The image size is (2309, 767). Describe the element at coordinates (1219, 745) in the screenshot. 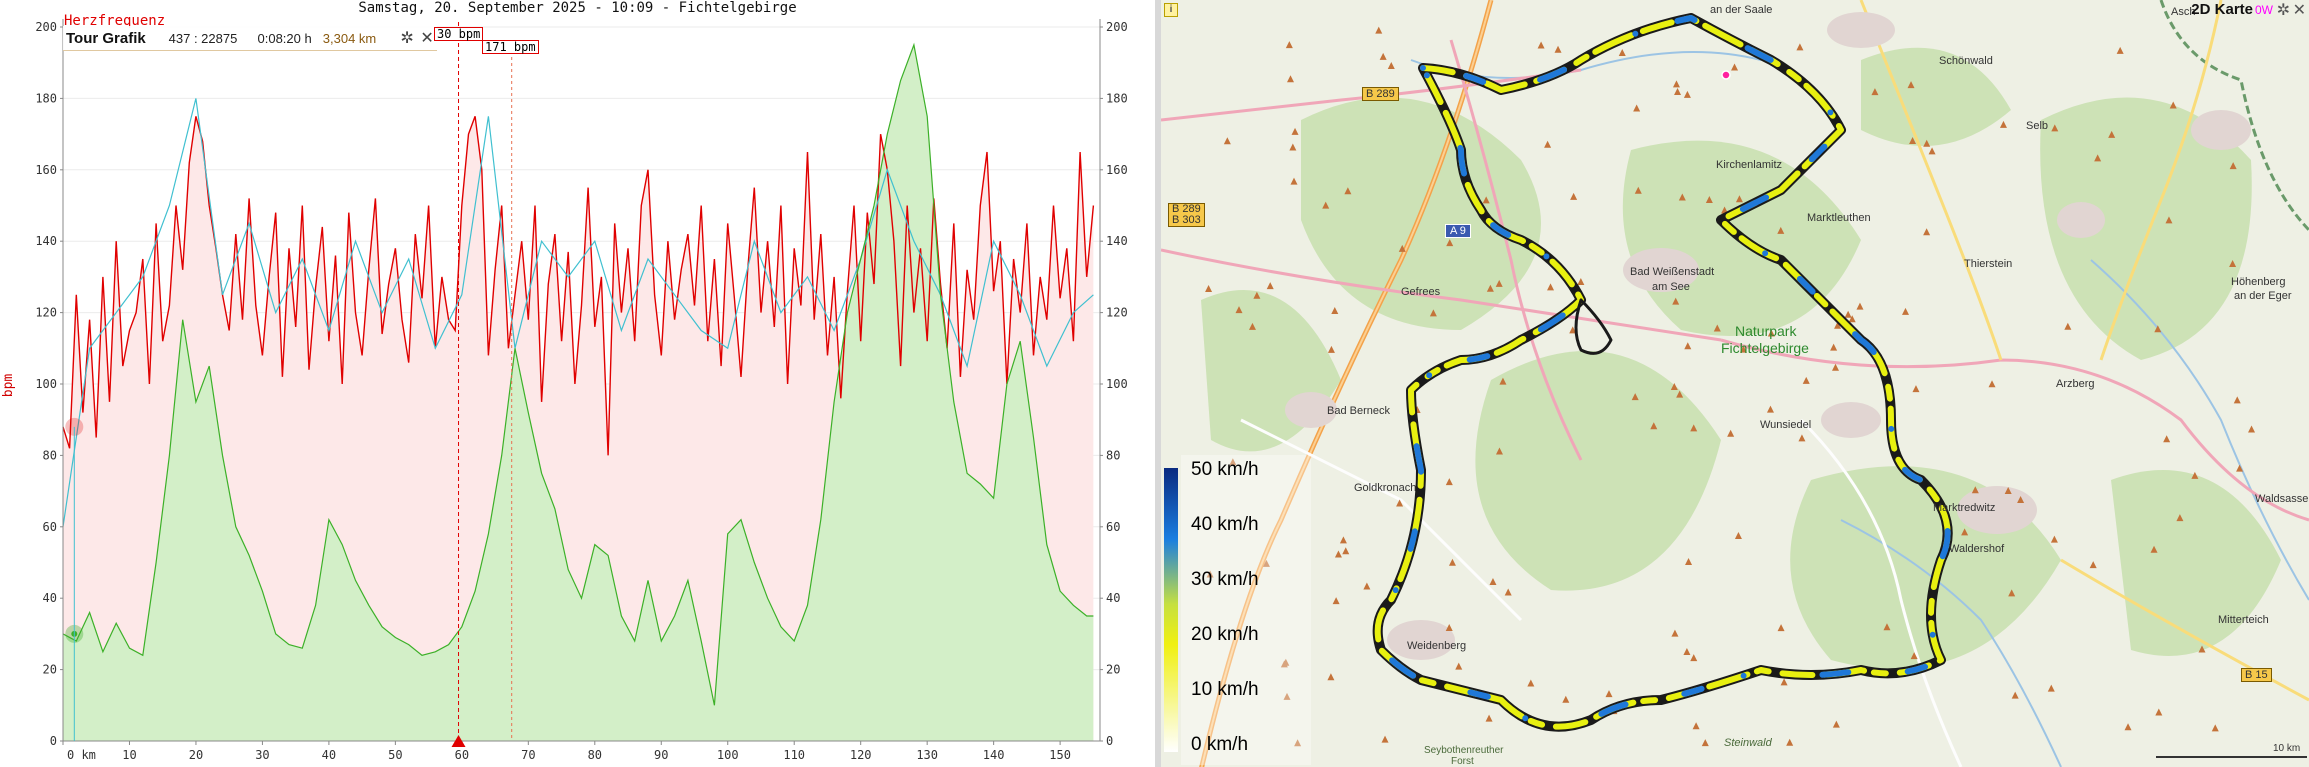

I see `legend-entry-0: 0 km/h` at that location.